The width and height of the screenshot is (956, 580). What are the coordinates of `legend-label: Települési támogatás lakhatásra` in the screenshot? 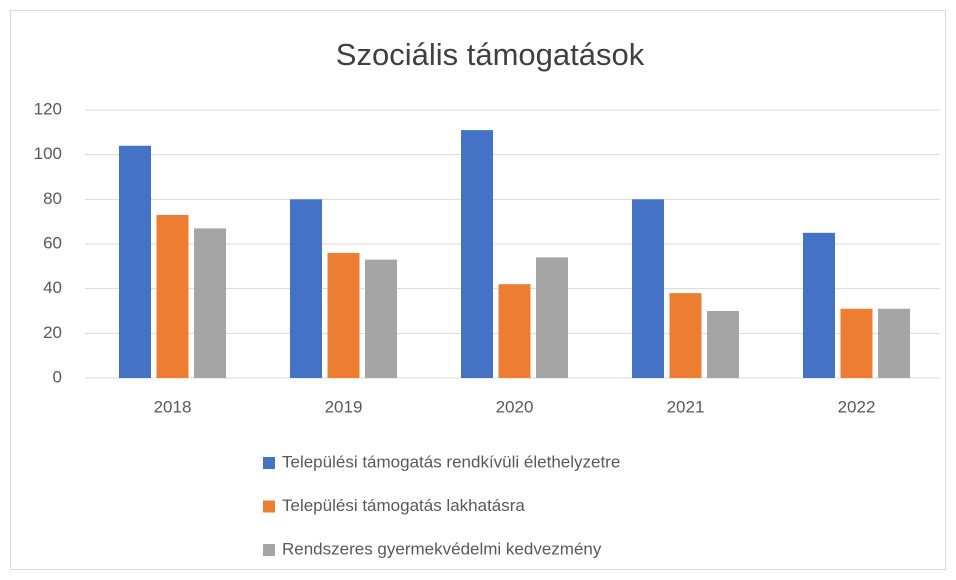 It's located at (403, 505).